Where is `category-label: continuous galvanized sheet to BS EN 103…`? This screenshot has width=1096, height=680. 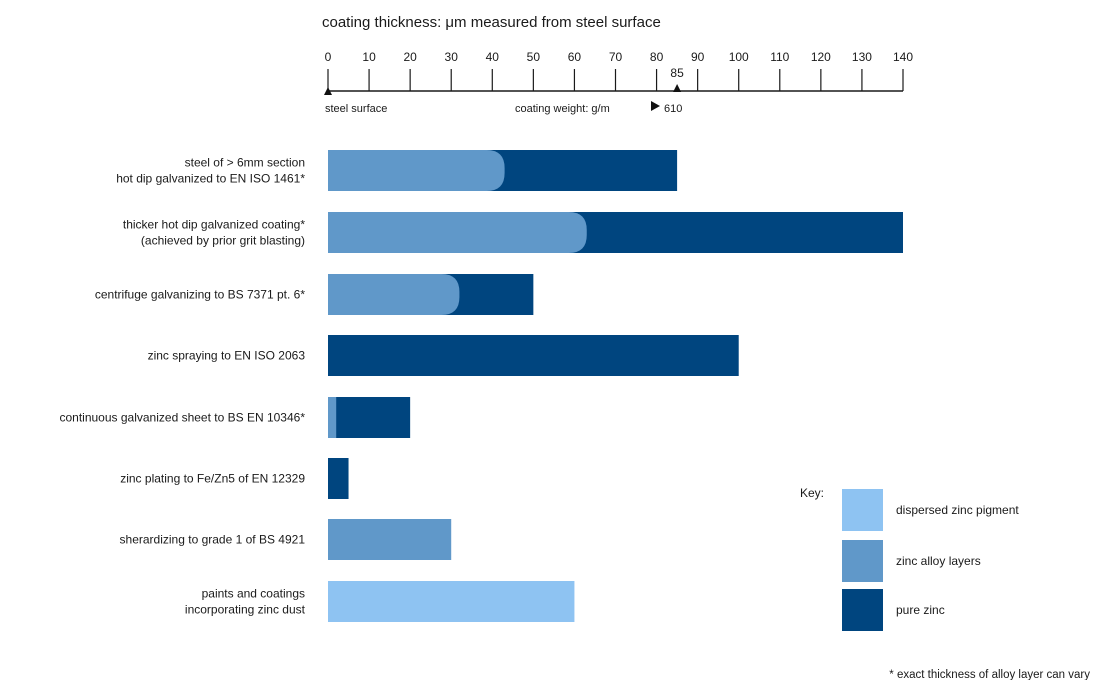 category-label: continuous galvanized sheet to BS EN 103… is located at coordinates (182, 418).